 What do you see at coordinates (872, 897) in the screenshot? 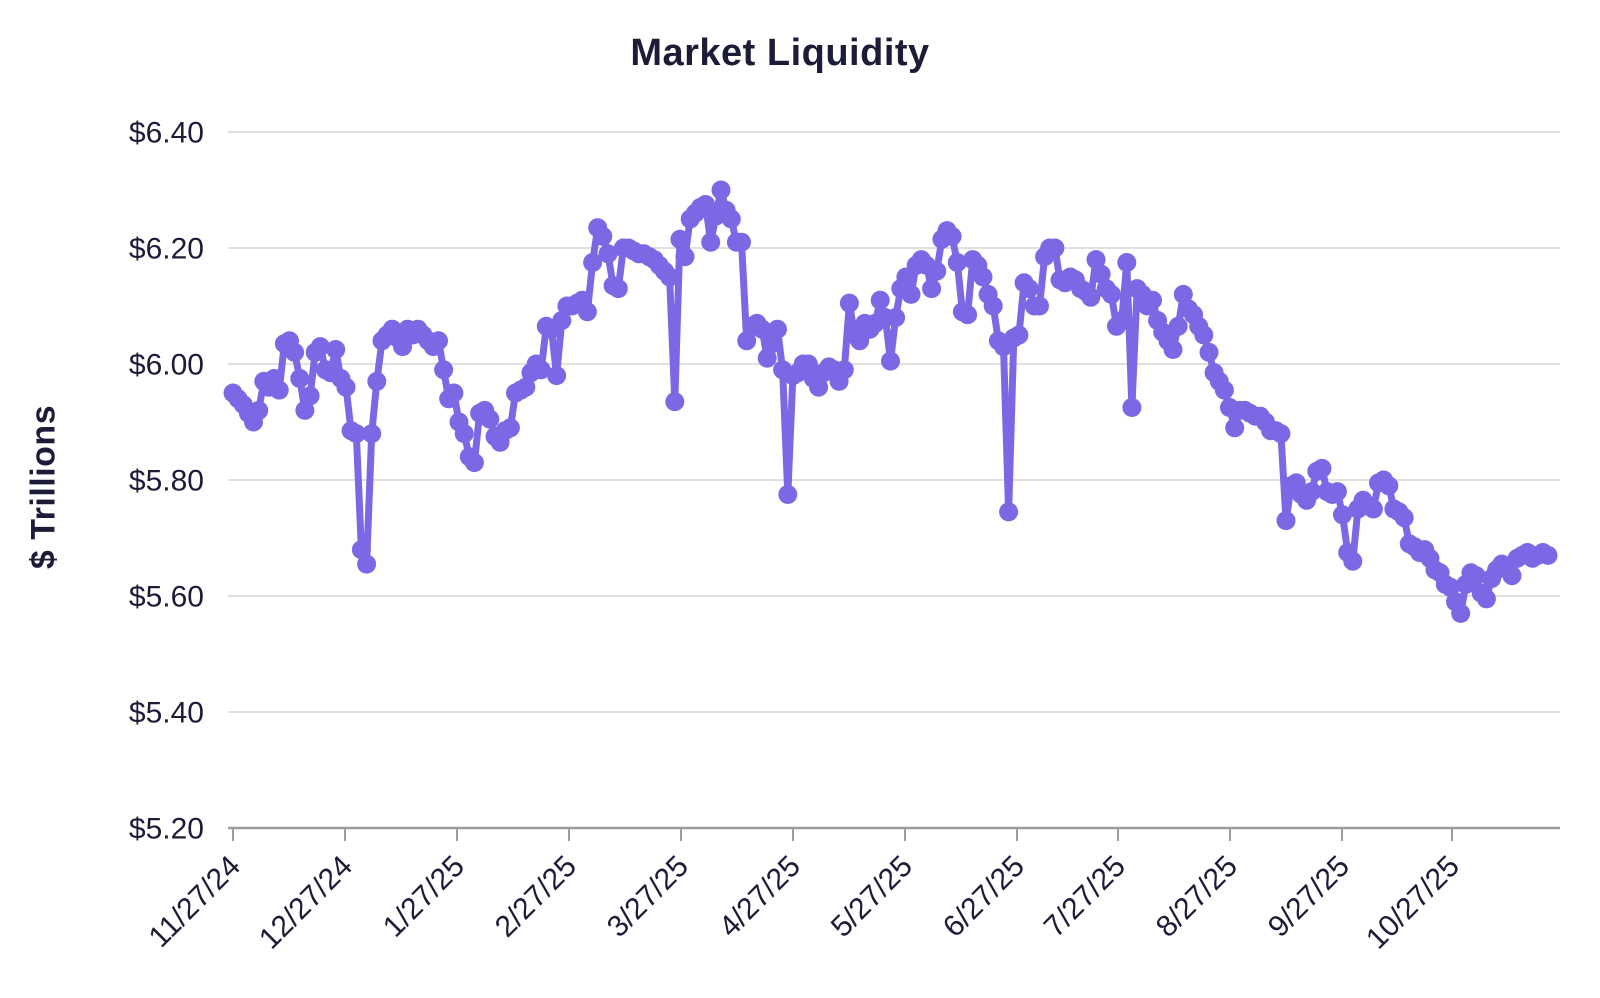
I see `x-tick-label: 5/27/25` at bounding box center [872, 897].